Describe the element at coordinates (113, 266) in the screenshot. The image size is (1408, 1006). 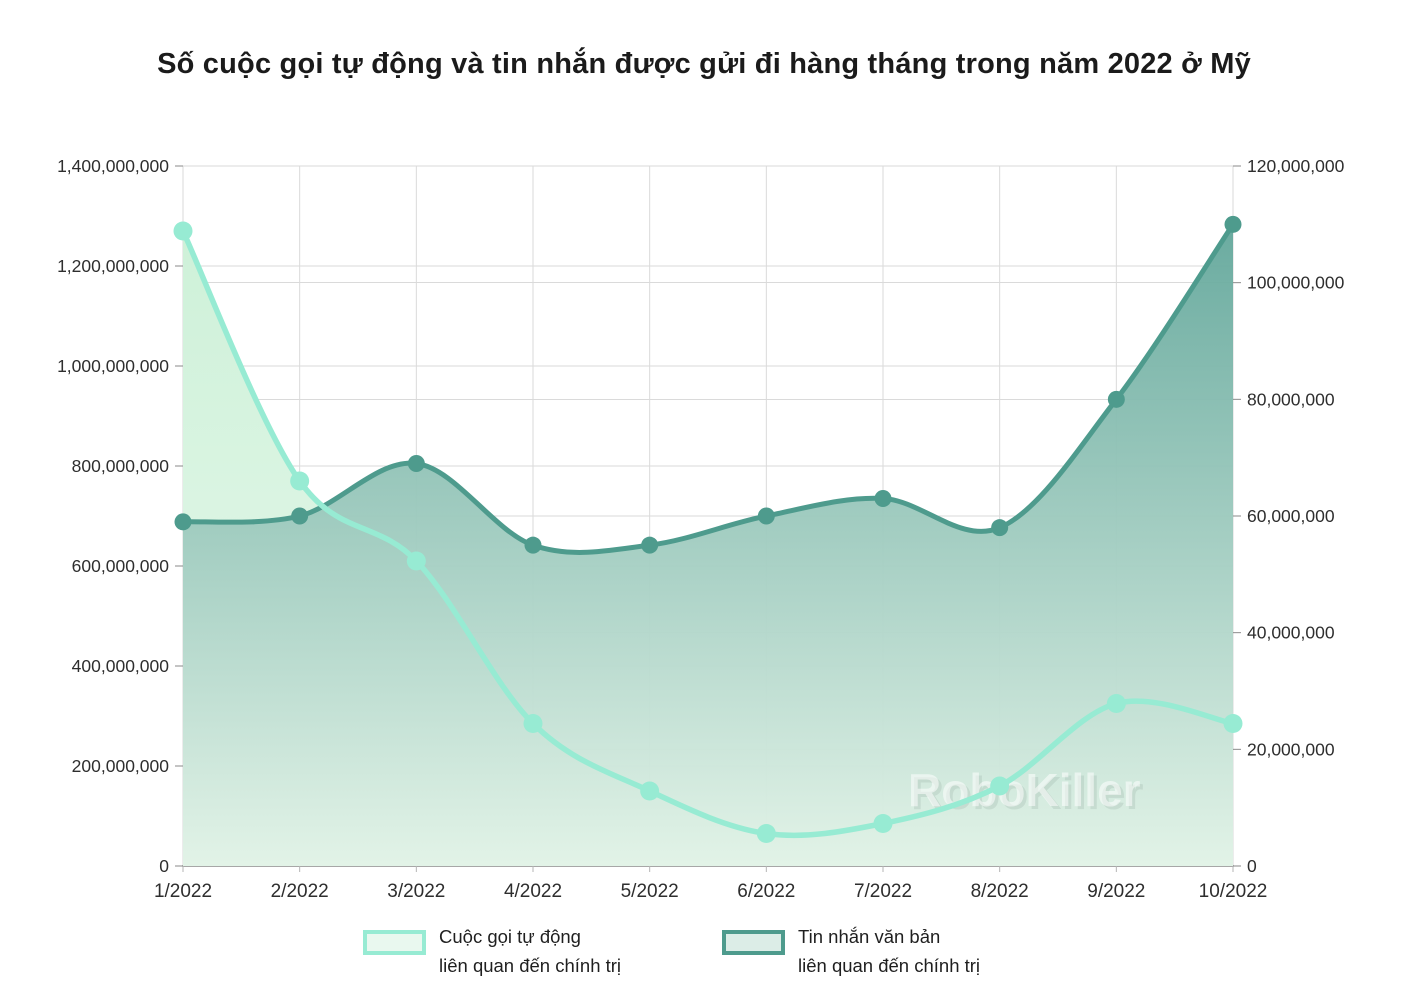
I see `svg-text: 1,200,000,000` at that location.